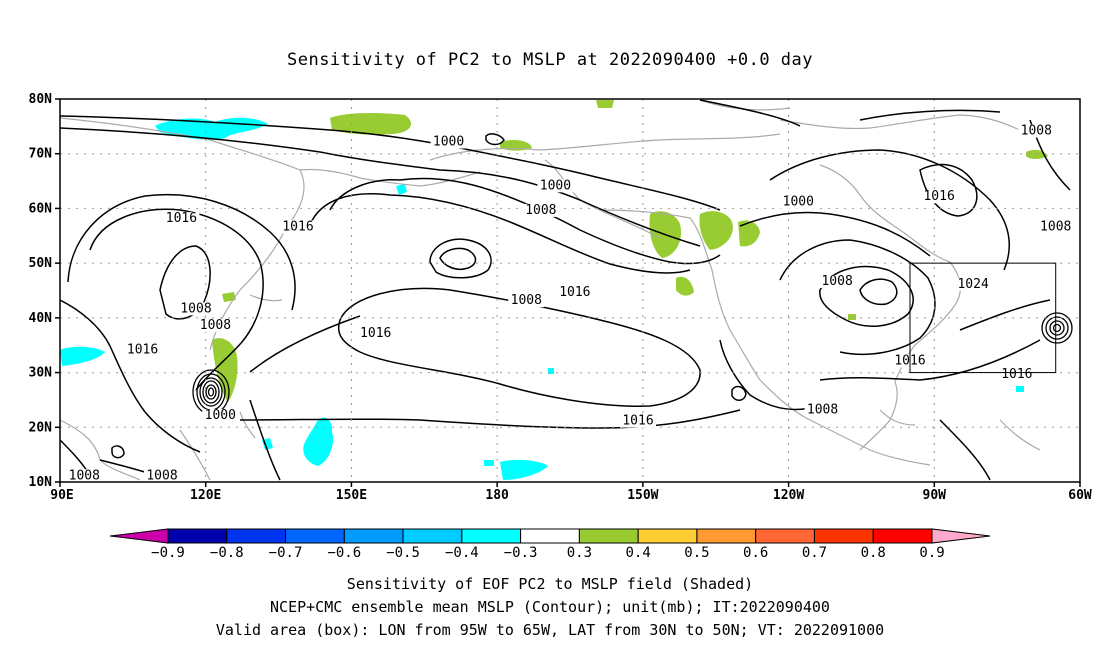  I want to click on lon-tick-label: 150E, so click(351, 495).